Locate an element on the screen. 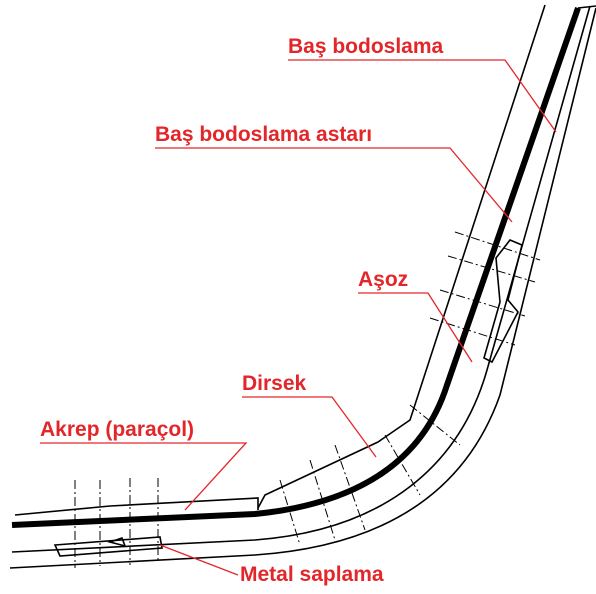 The height and width of the screenshot is (594, 596). stem-top is located at coordinates (586, 7).